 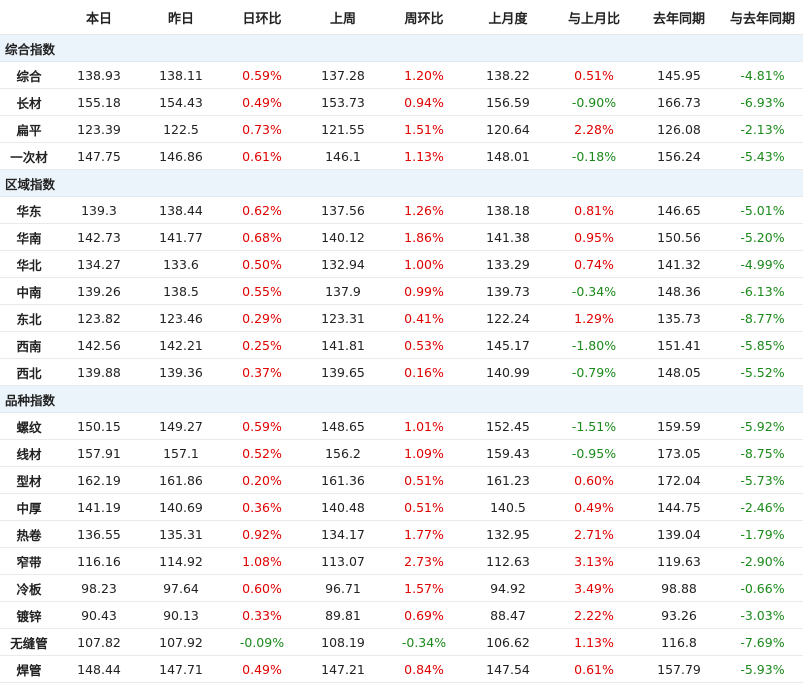 I want to click on cell-name: 华南, so click(x=29, y=237).